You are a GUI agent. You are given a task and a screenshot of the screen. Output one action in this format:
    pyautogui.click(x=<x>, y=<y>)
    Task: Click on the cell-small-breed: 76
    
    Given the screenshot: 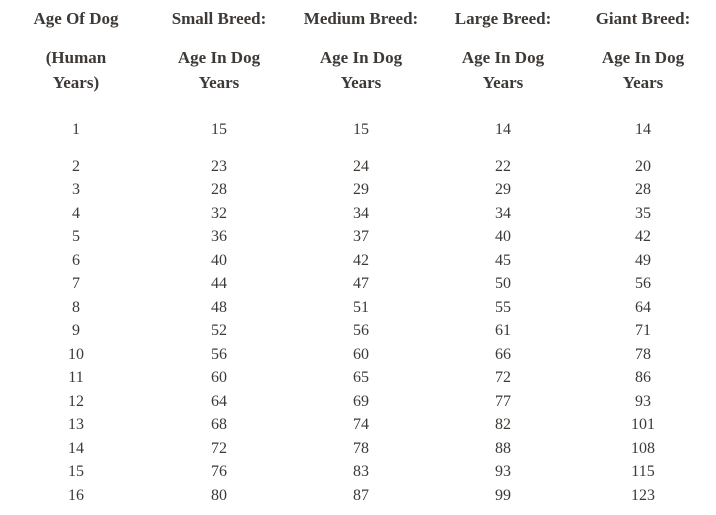 What is the action you would take?
    pyautogui.click(x=219, y=471)
    